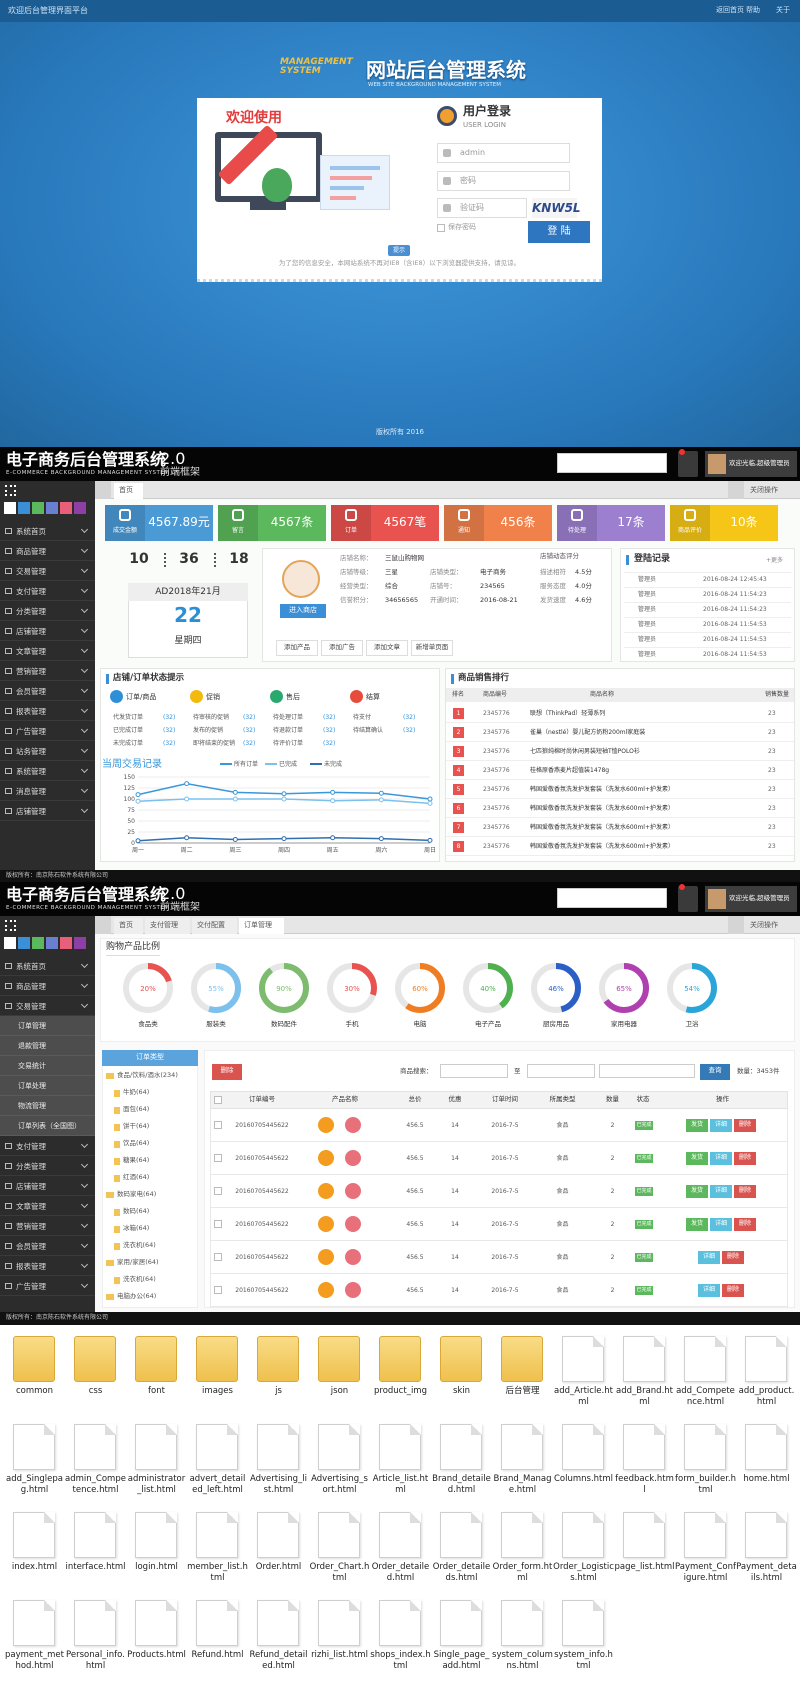 Image resolution: width=800 pixels, height=1690 pixels. I want to click on ranking-name: 七匹狼纯棉时尚休闲男装短袖T恤POLO衫, so click(585, 751).